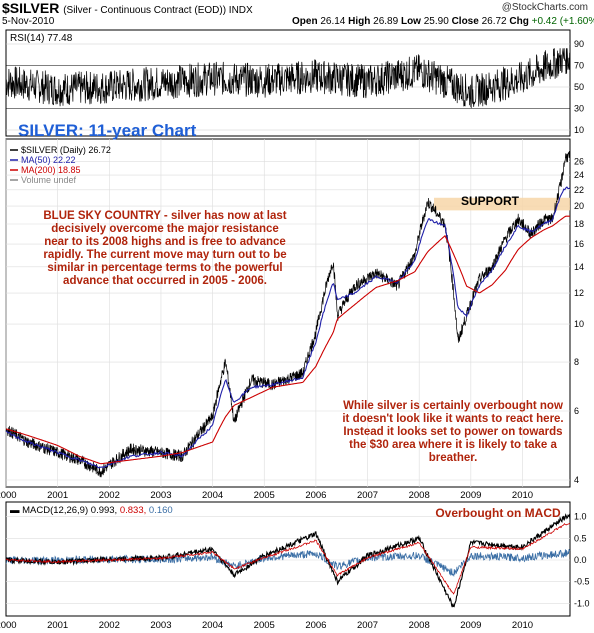 The image size is (594, 633). What do you see at coordinates (333, 21) in the screenshot?
I see `open-value: 26.14` at bounding box center [333, 21].